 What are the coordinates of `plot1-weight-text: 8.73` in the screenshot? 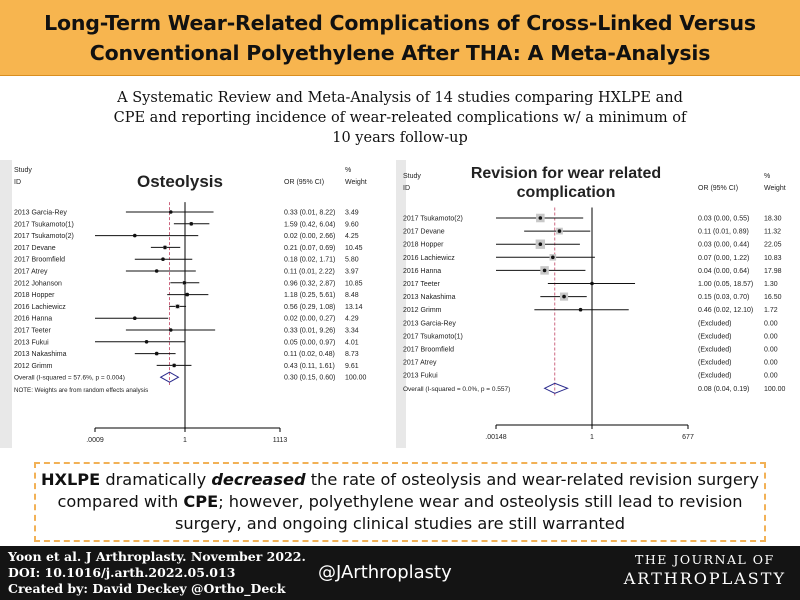 It's located at (352, 354).